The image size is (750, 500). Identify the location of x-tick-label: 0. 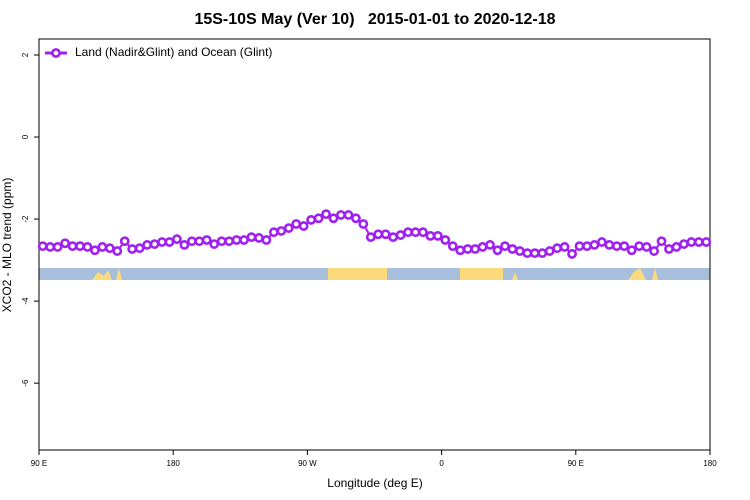
(441, 463).